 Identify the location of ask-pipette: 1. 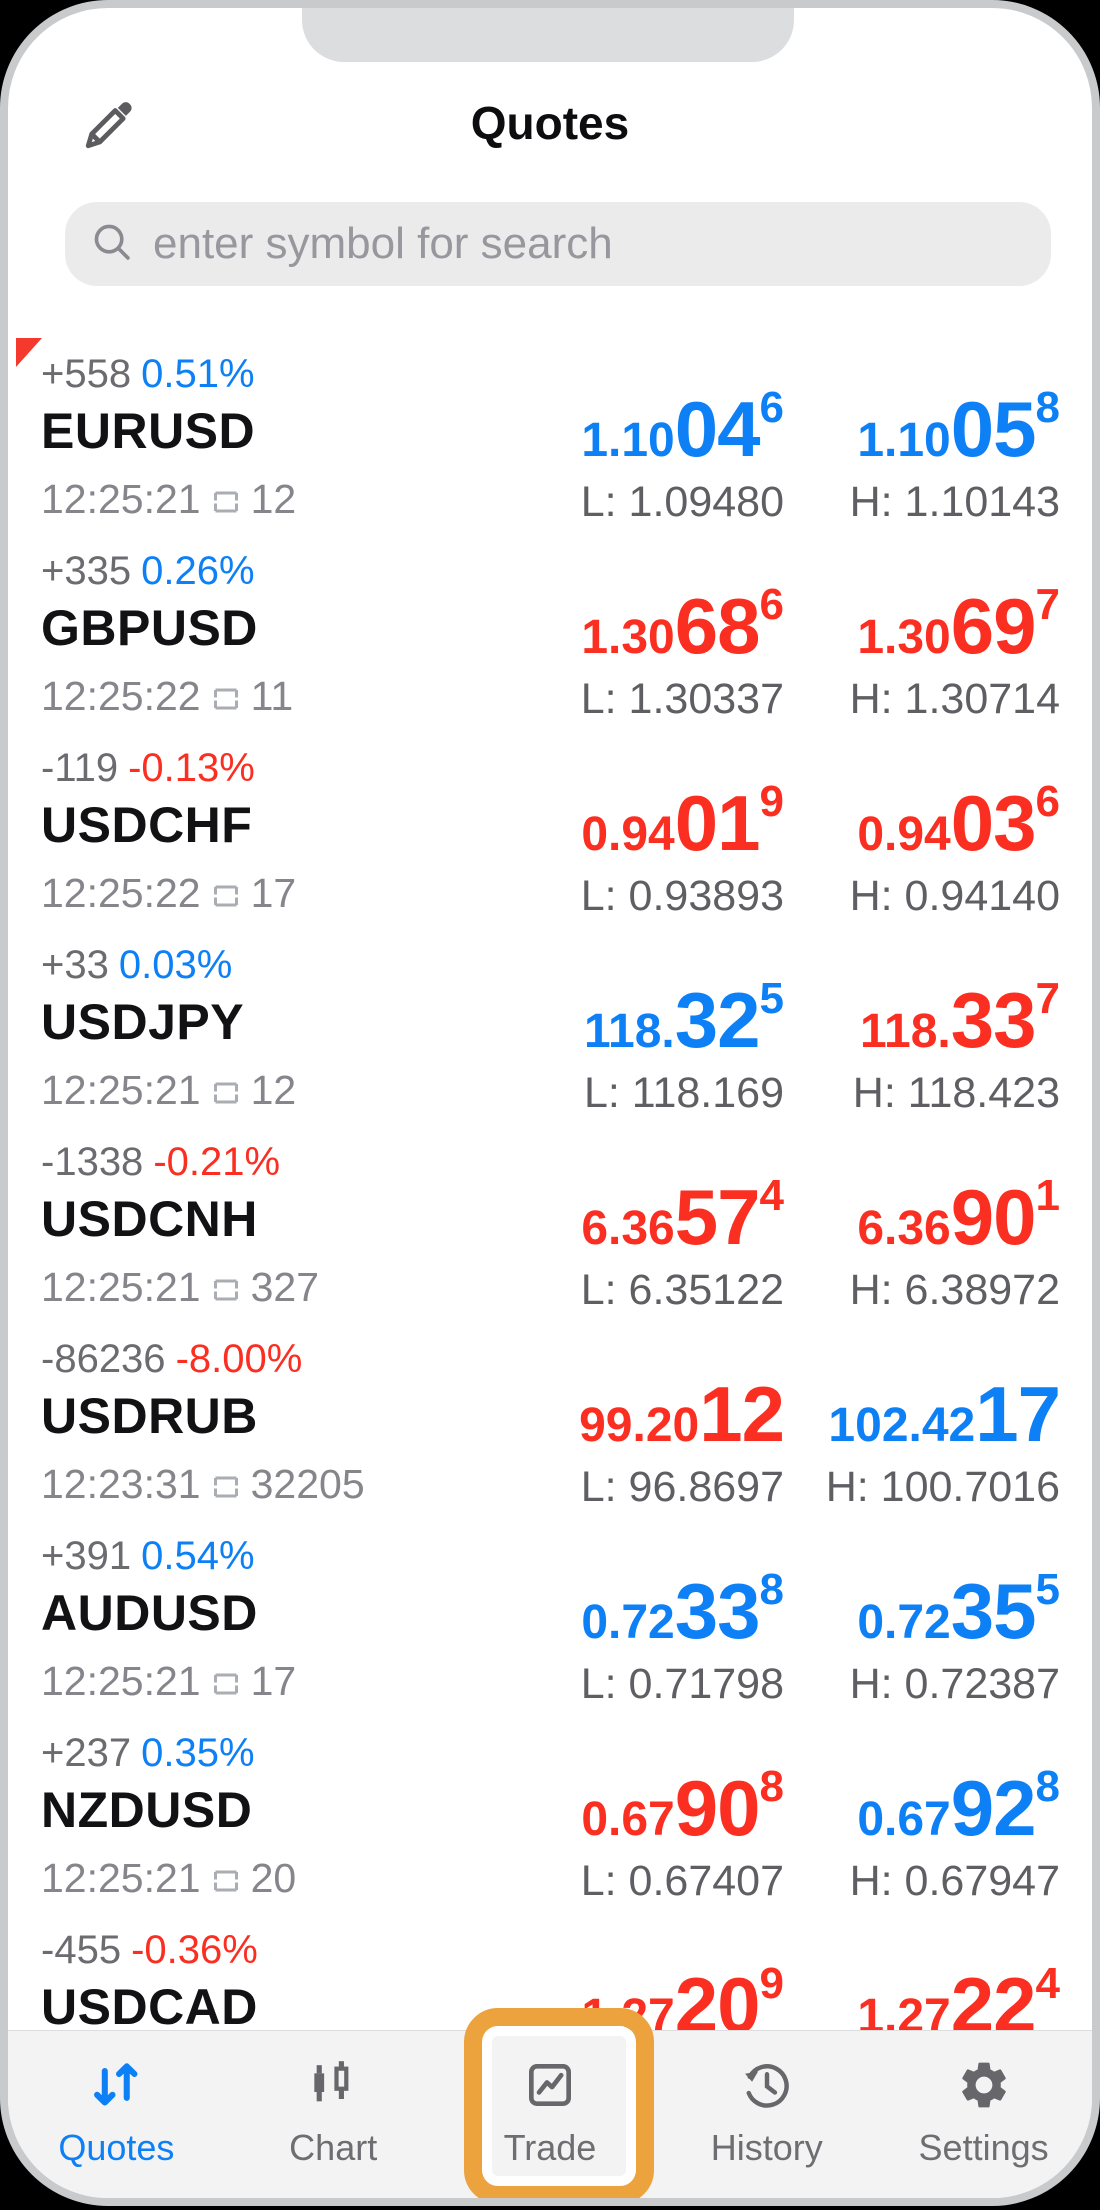
(1047, 1195).